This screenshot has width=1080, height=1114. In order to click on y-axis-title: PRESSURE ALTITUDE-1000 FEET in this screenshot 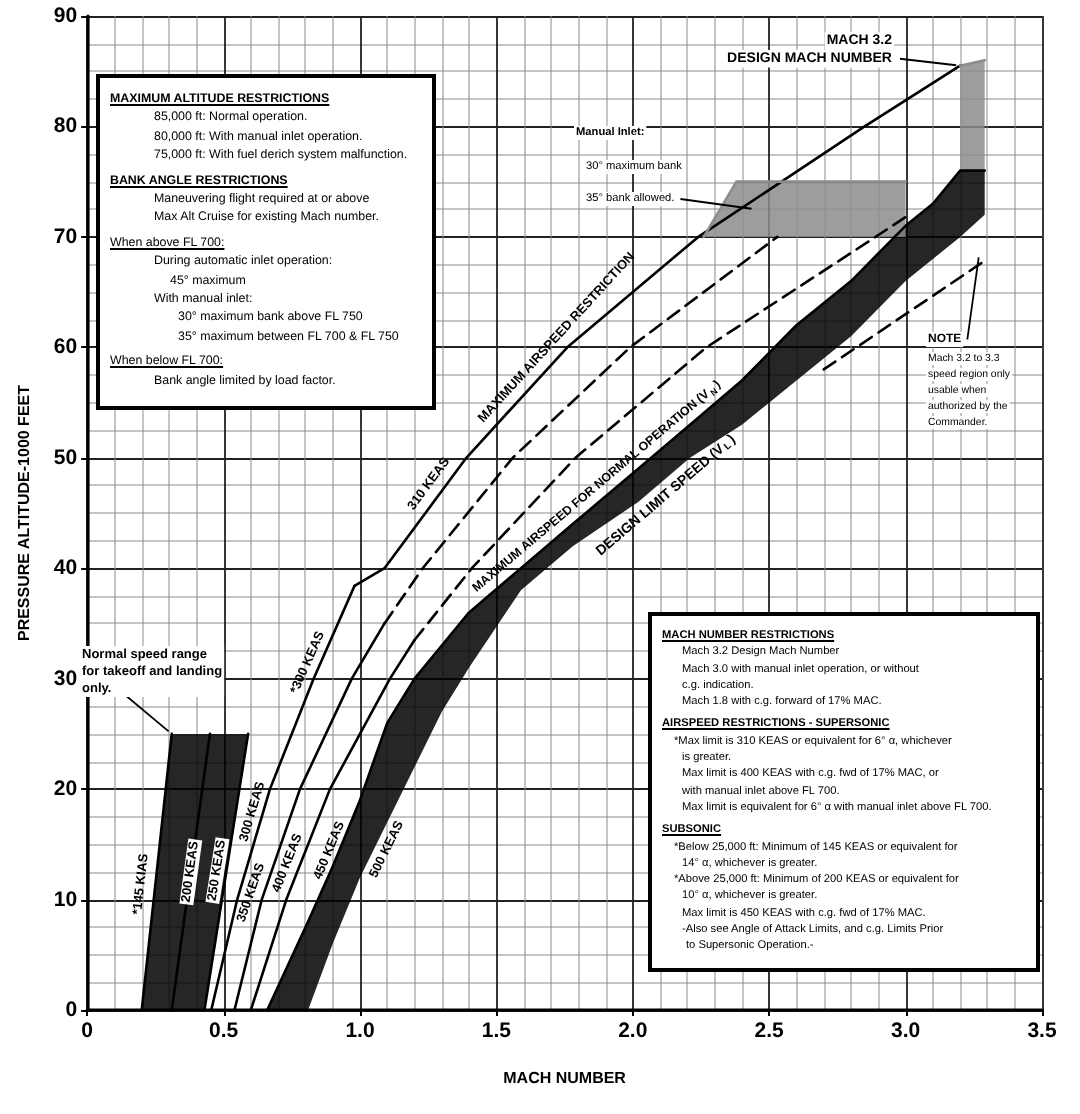, I will do `click(24, 513)`.